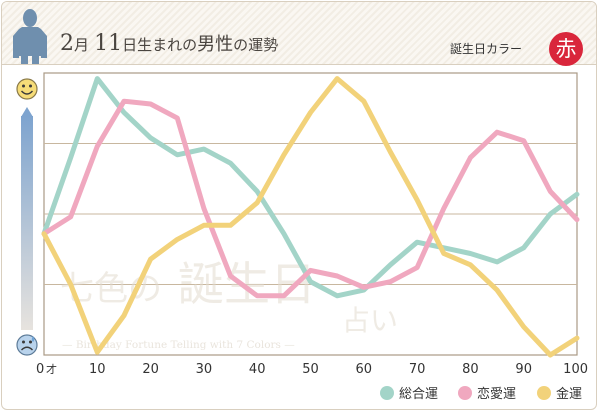 The width and height of the screenshot is (600, 413). What do you see at coordinates (465, 393) in the screenshot?
I see `legend-dot-love` at bounding box center [465, 393].